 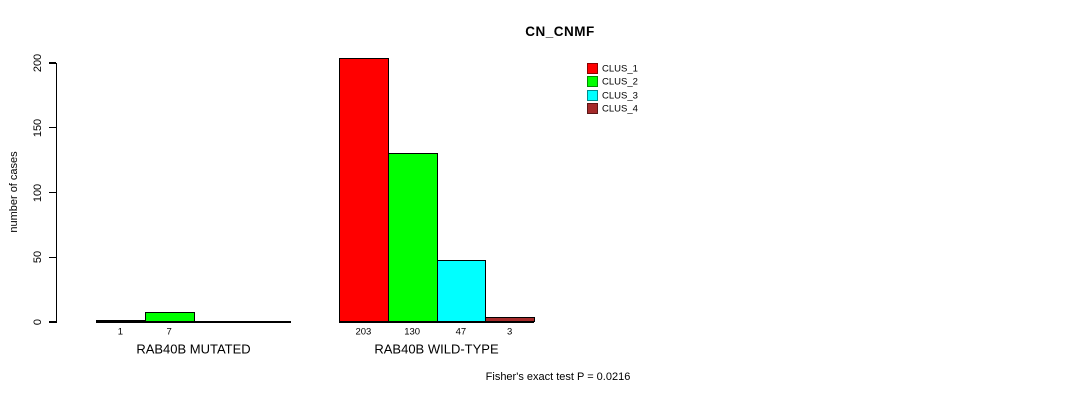 I want to click on y-tick-label: 200, so click(x=38, y=63).